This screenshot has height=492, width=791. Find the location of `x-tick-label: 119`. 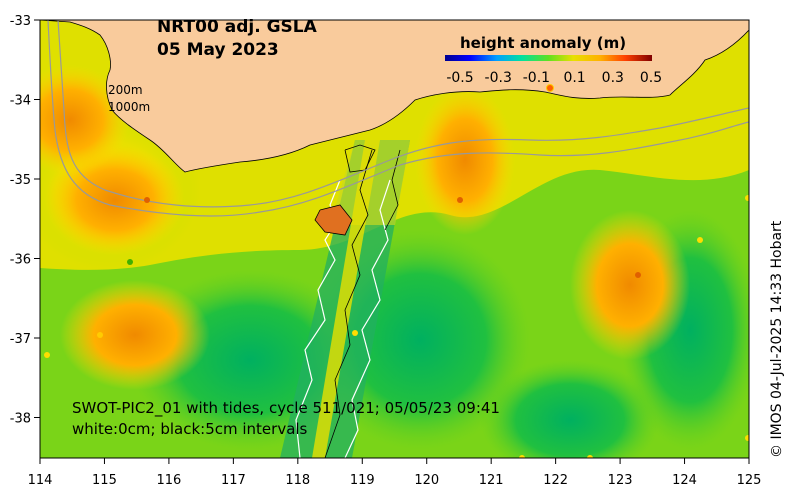

x-tick-label: 119 is located at coordinates (362, 480).